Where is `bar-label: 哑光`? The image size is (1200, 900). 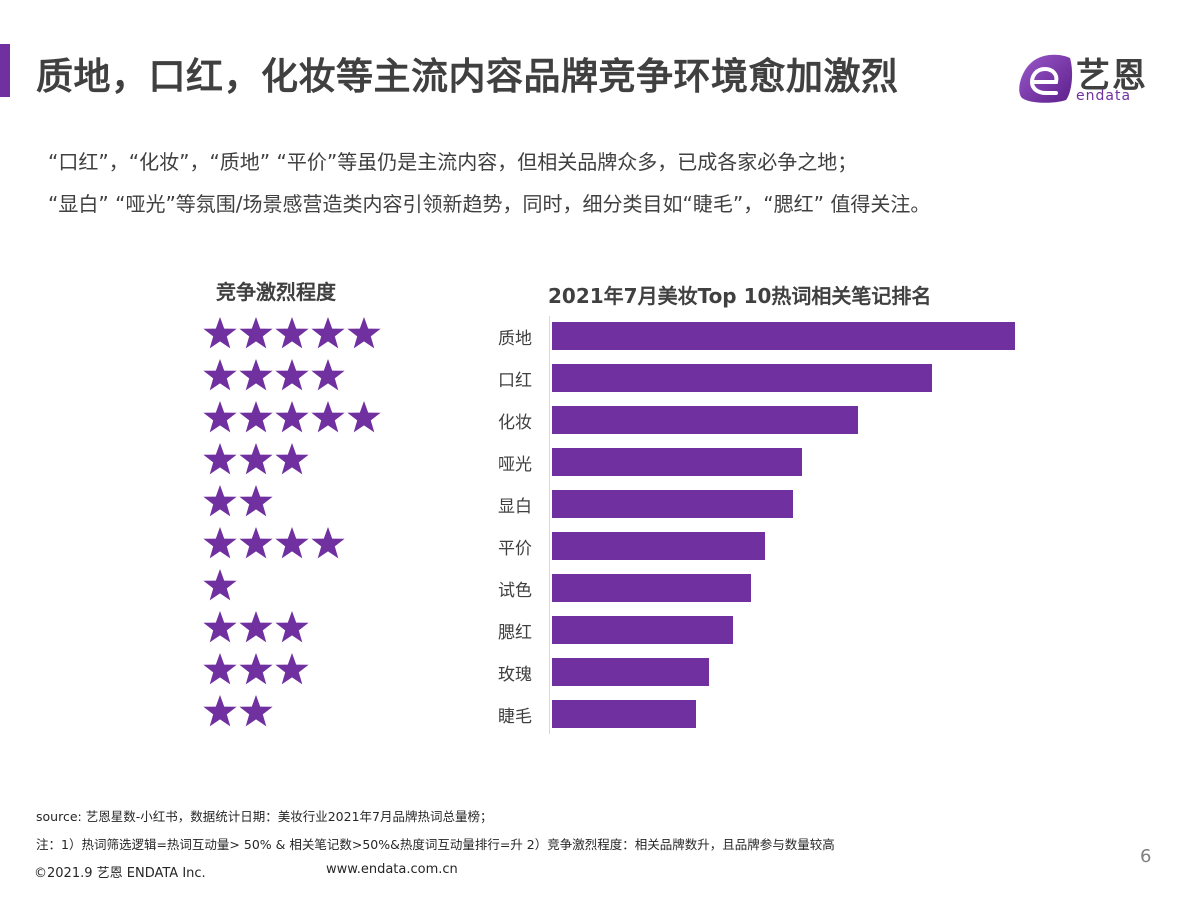 bar-label: 哑光 is located at coordinates (515, 465).